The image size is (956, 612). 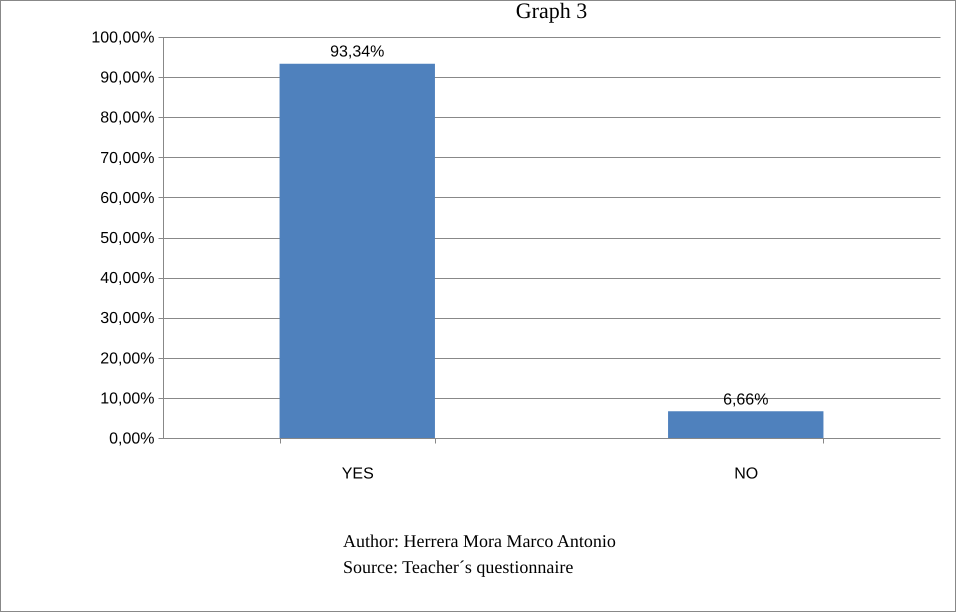 What do you see at coordinates (127, 399) in the screenshot?
I see `y-tick-label: 10,00%` at bounding box center [127, 399].